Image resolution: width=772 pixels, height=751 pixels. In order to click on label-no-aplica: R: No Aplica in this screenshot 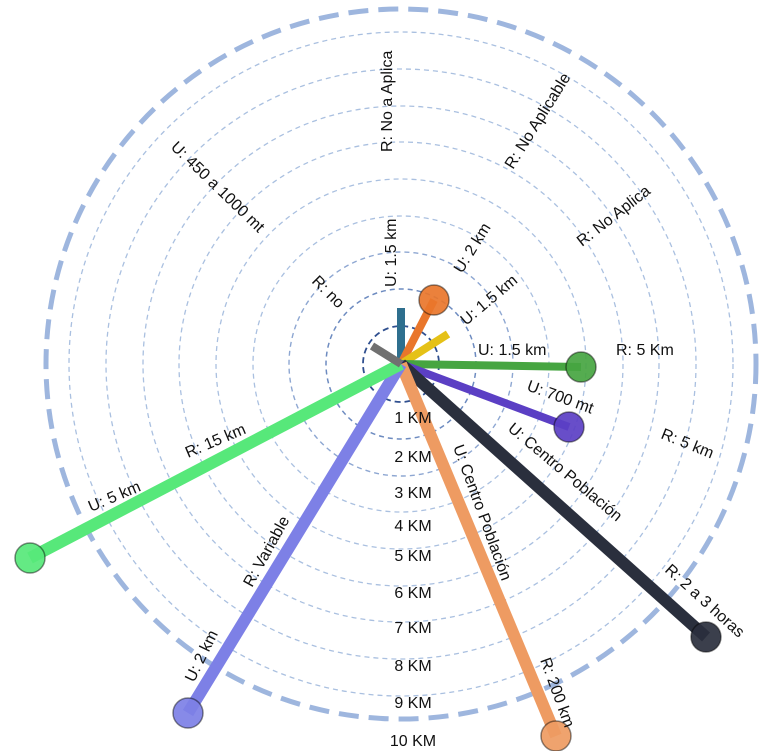, I will do `click(614, 216)`.